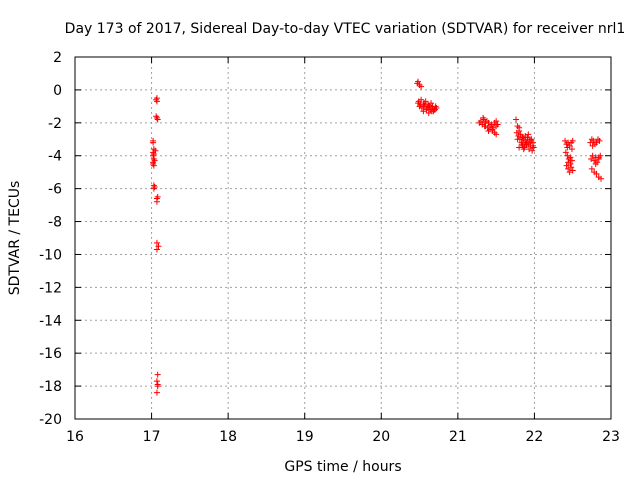 The height and width of the screenshot is (480, 640). I want to click on y-tick-label: -10, so click(50, 255).